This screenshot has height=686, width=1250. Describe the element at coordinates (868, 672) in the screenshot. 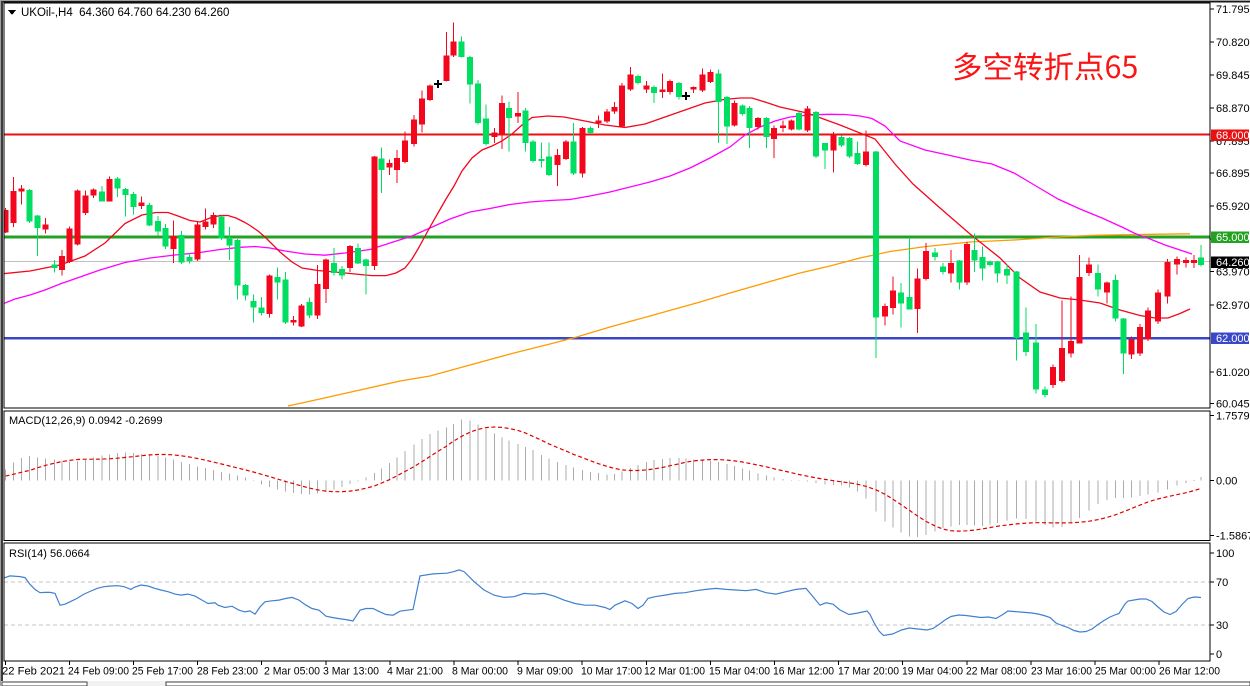

I see `svg-text: 17 Mar 20:00` at that location.